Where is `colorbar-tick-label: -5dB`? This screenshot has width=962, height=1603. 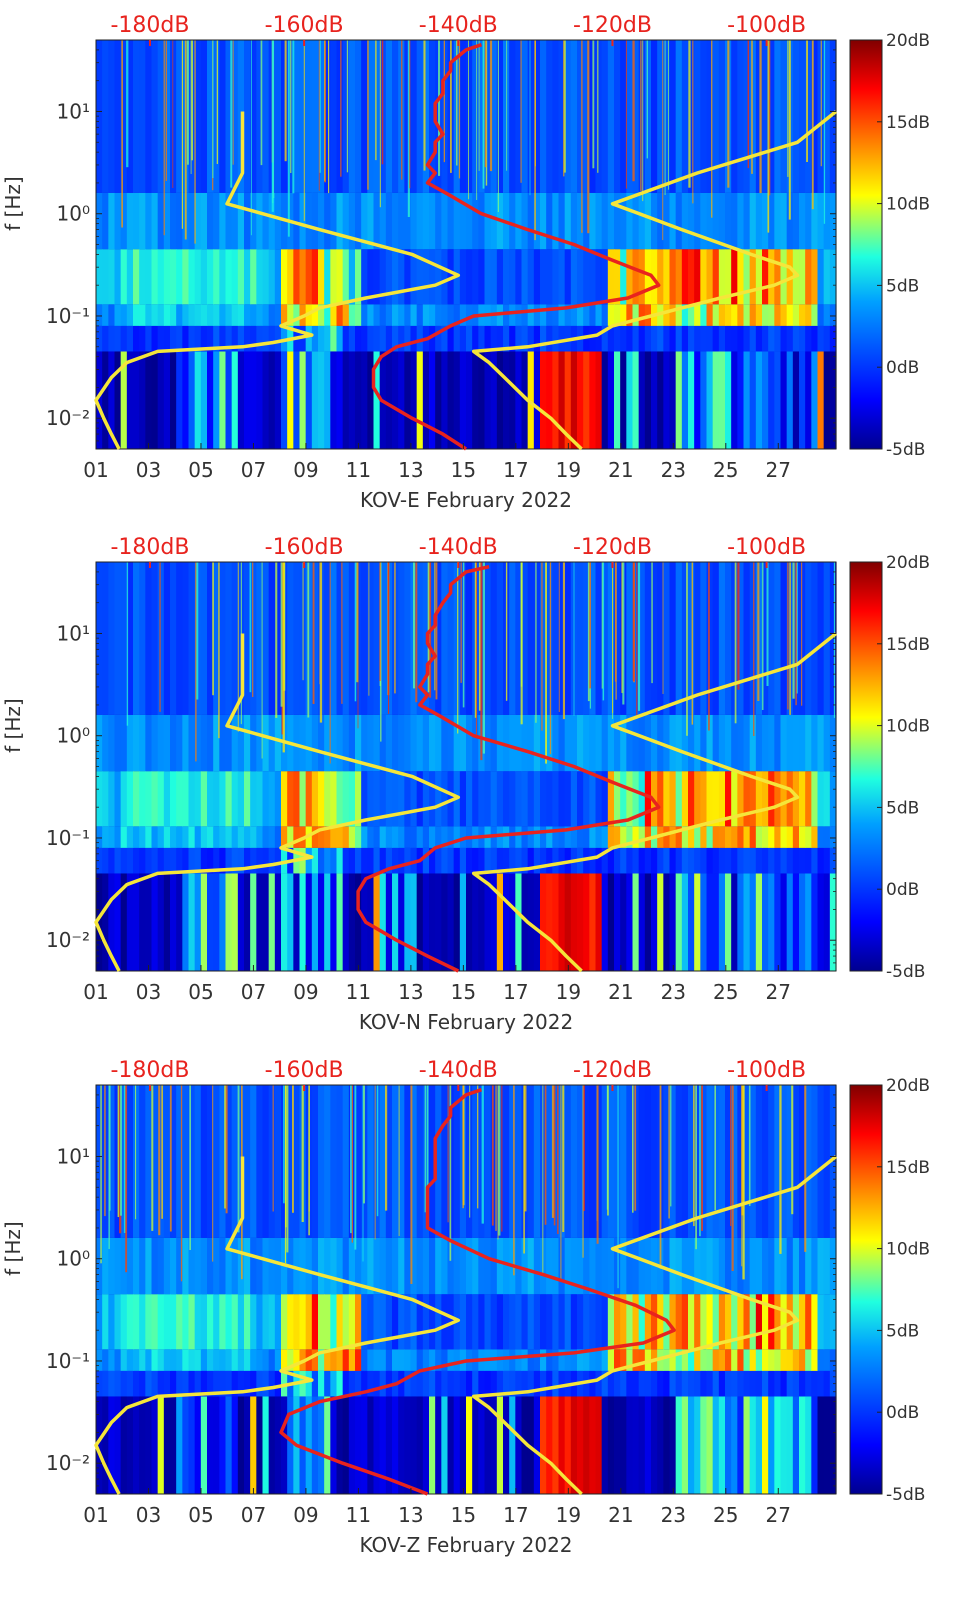
colorbar-tick-label: -5dB is located at coordinates (905, 972).